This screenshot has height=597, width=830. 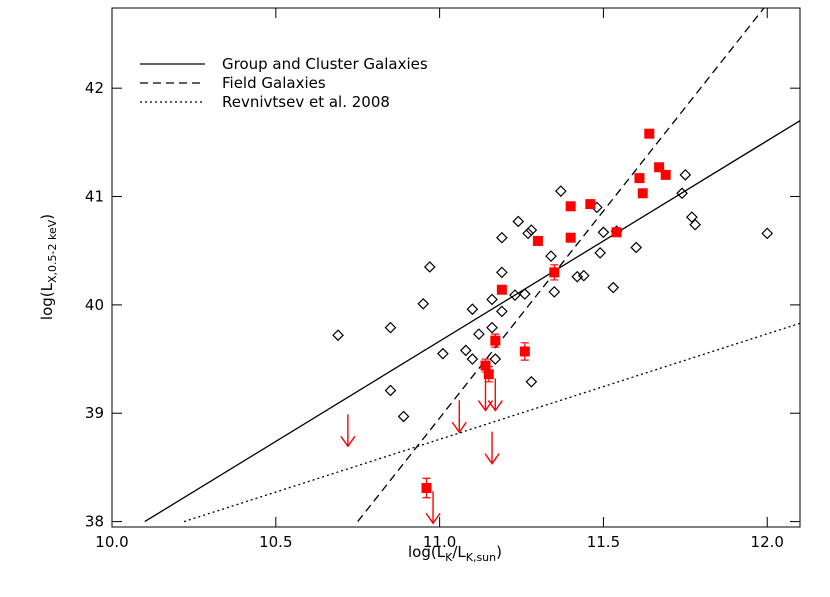 What do you see at coordinates (94, 305) in the screenshot?
I see `y-tick-label: 40` at bounding box center [94, 305].